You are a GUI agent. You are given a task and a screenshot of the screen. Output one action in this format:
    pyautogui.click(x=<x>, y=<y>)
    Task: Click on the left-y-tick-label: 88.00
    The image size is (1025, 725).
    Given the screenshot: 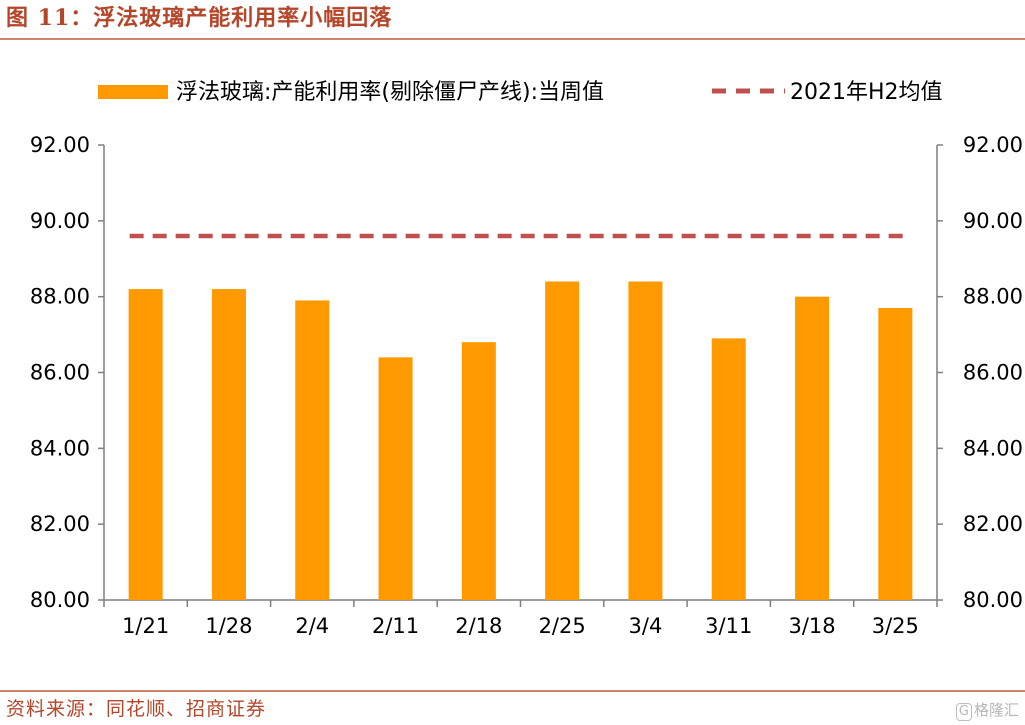 What is the action you would take?
    pyautogui.click(x=60, y=297)
    